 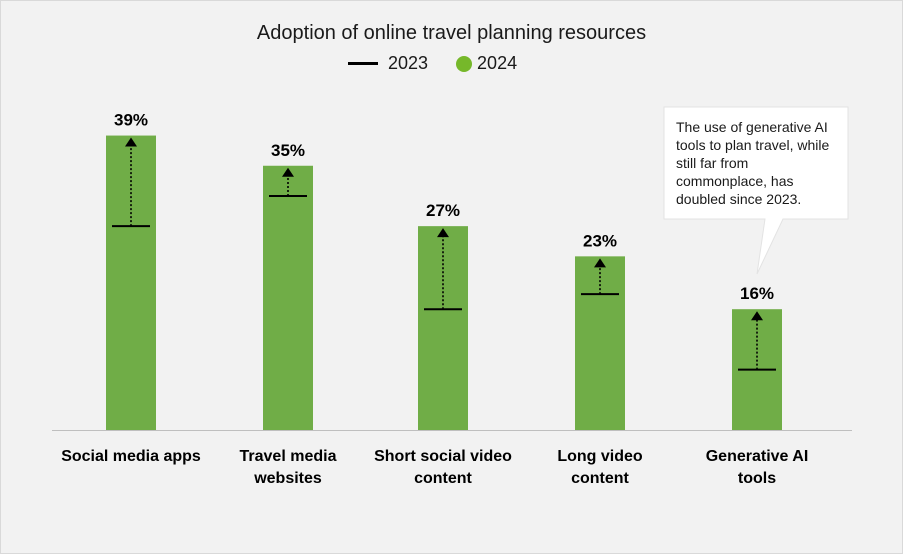 What do you see at coordinates (757, 293) in the screenshot?
I see `data-label: 16%` at bounding box center [757, 293].